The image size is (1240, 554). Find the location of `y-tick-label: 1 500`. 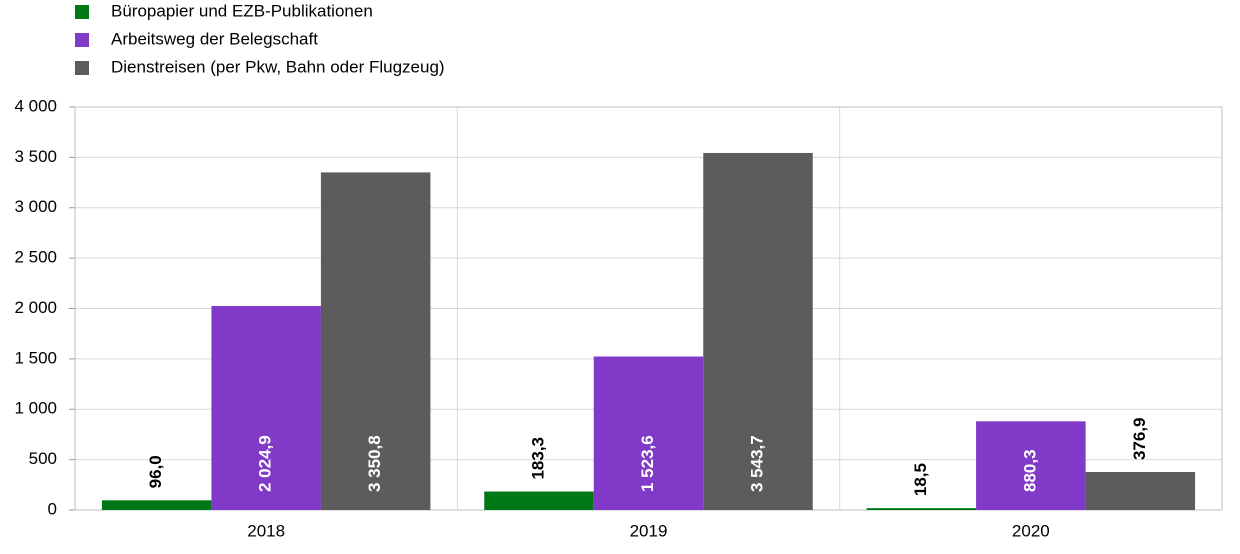

y-tick-label: 1 500 is located at coordinates (35, 357).